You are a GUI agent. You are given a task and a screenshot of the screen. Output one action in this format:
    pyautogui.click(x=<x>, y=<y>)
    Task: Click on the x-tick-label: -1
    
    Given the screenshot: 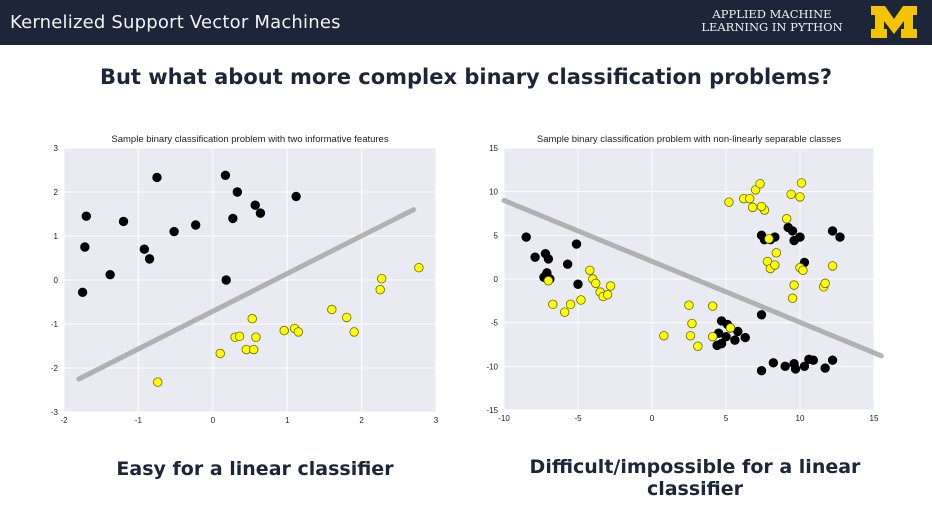 What is the action you would take?
    pyautogui.click(x=139, y=420)
    